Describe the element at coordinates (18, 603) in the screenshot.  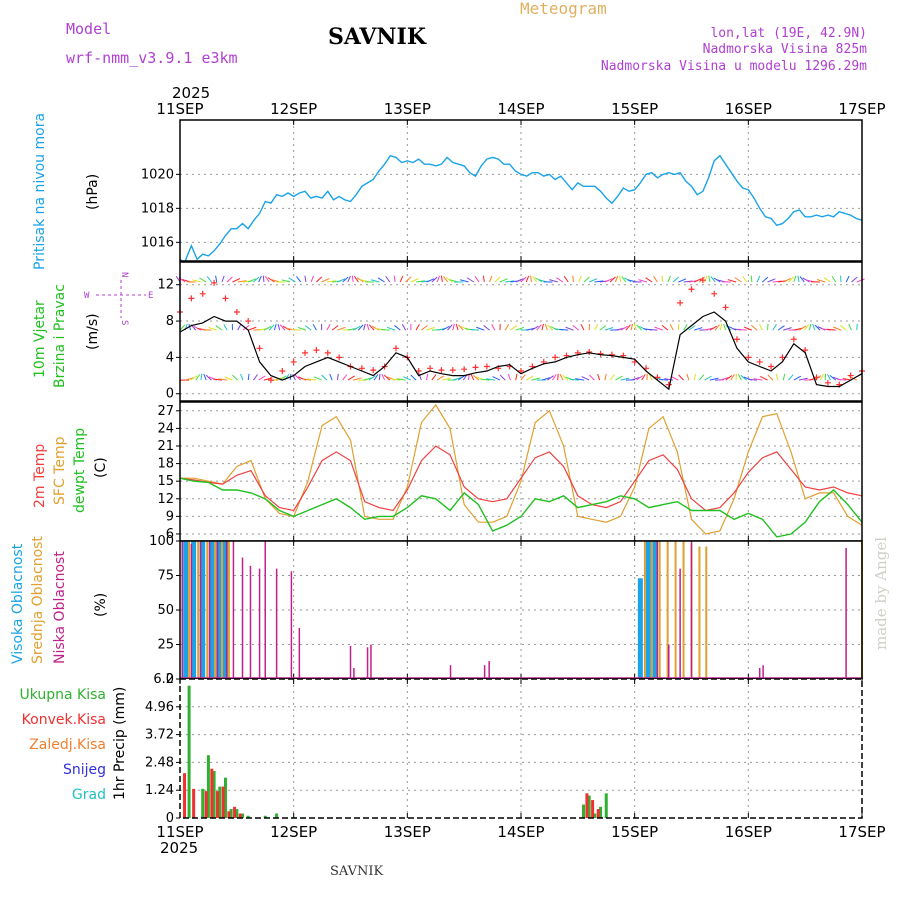
I see `cloud-high-label: Visoka Oblacnost` at that location.